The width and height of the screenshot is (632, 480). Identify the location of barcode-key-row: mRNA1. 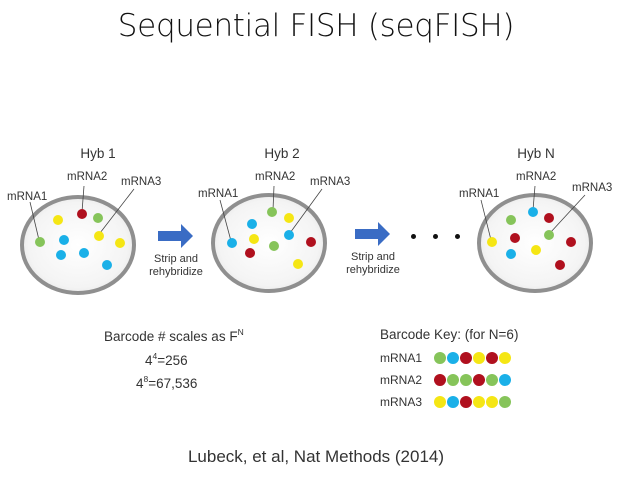
(445, 358).